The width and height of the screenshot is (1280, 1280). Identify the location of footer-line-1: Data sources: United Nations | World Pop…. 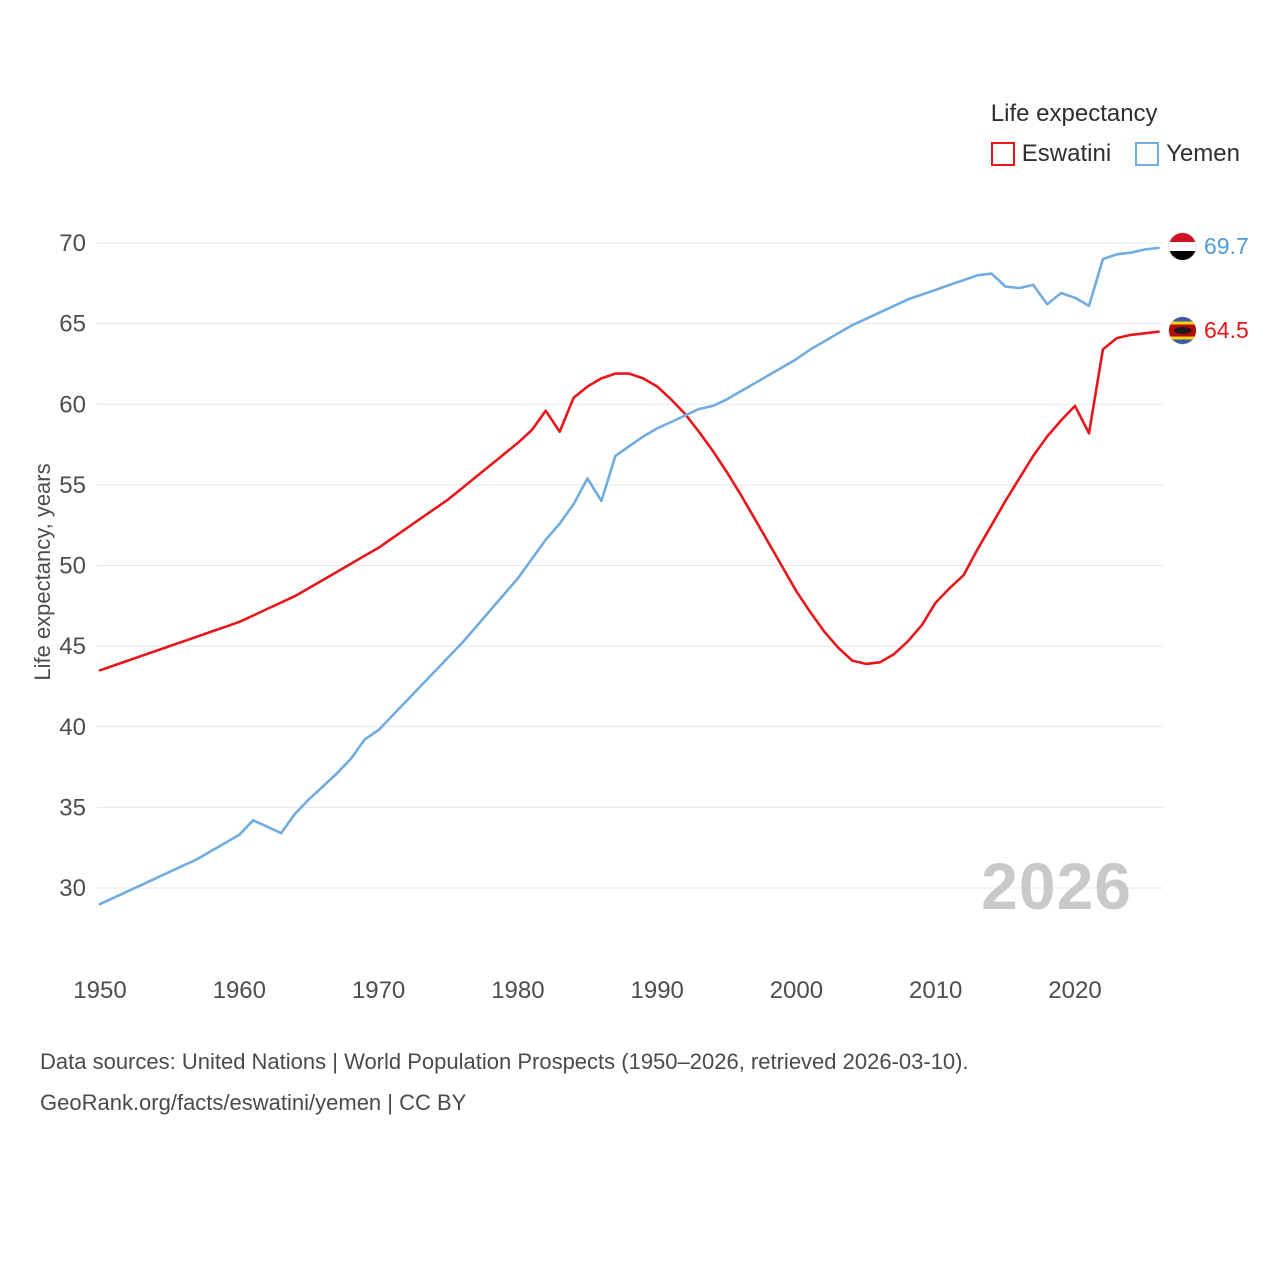
(504, 1061).